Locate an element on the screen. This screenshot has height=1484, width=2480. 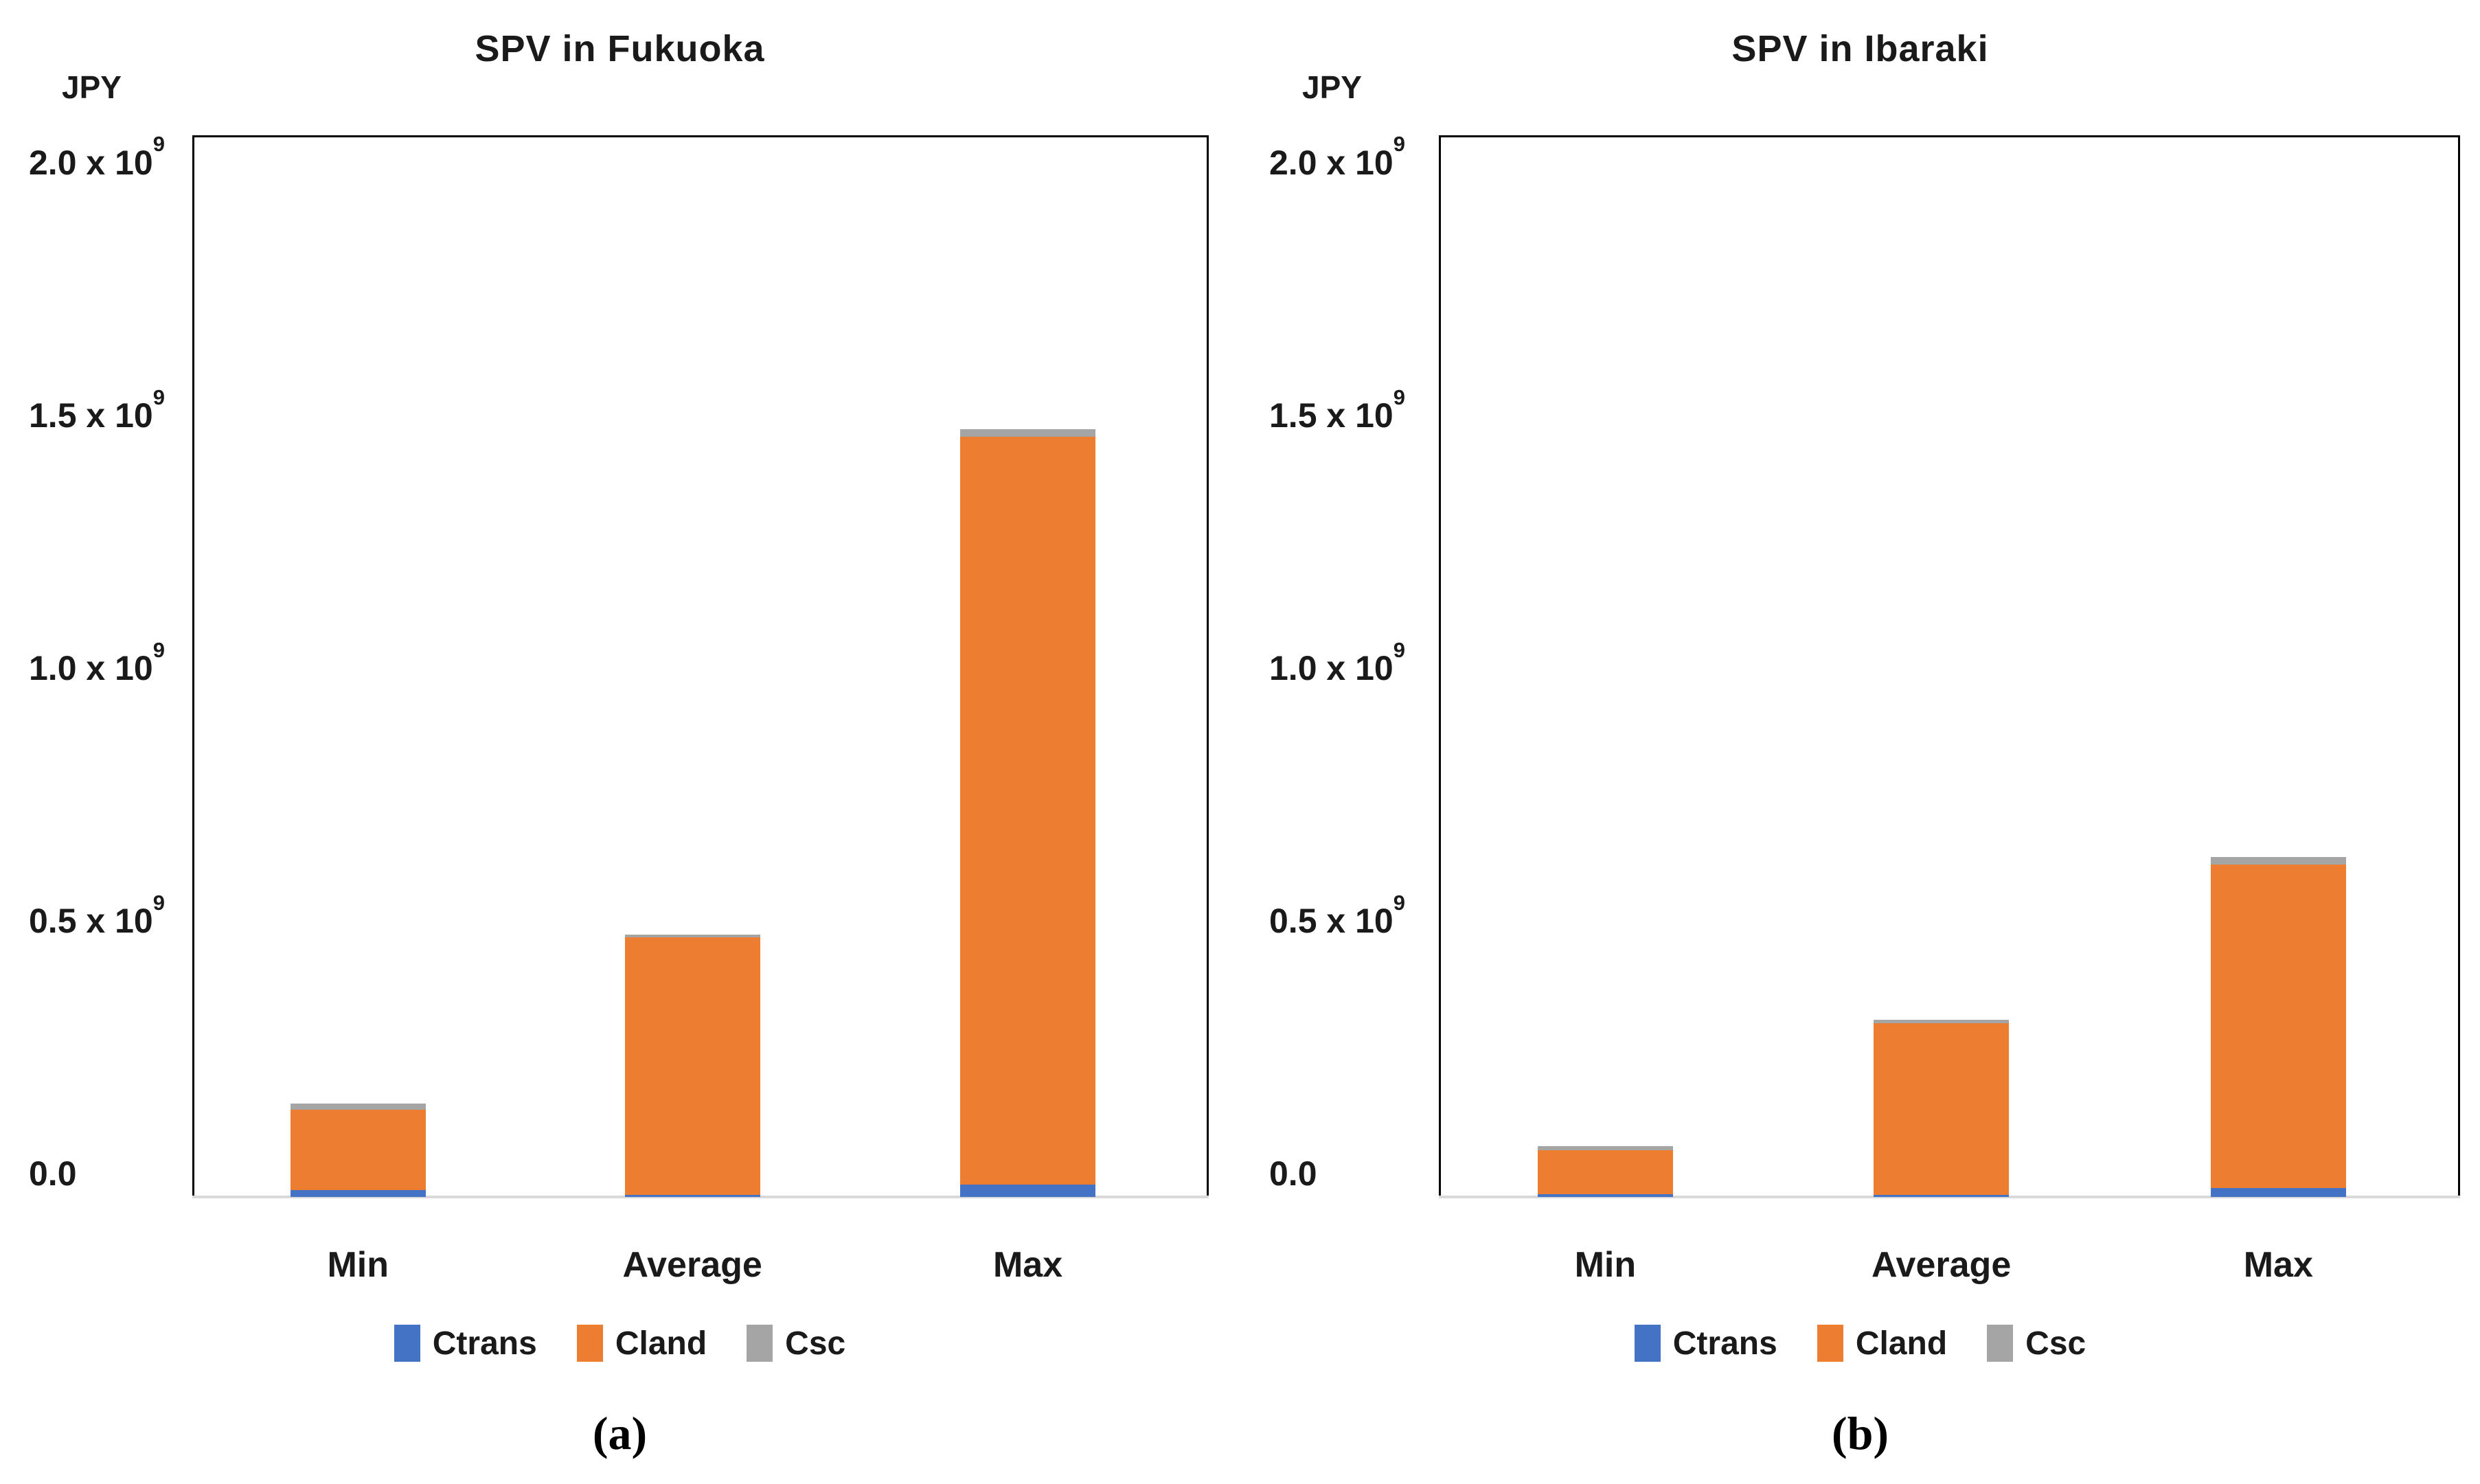
chart-title: SPV in Ibaraki is located at coordinates (1860, 49).